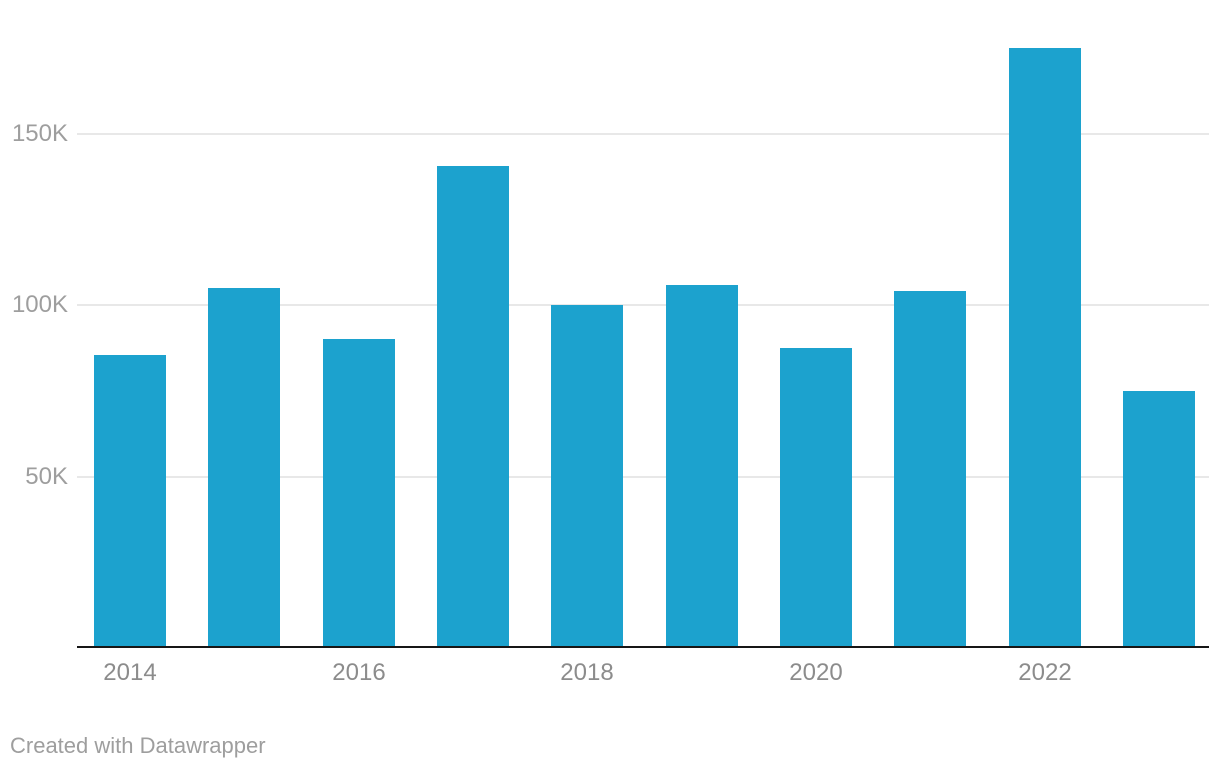 Image resolution: width=1220 pixels, height=770 pixels. Describe the element at coordinates (244, 468) in the screenshot. I see `bar-2015` at that location.